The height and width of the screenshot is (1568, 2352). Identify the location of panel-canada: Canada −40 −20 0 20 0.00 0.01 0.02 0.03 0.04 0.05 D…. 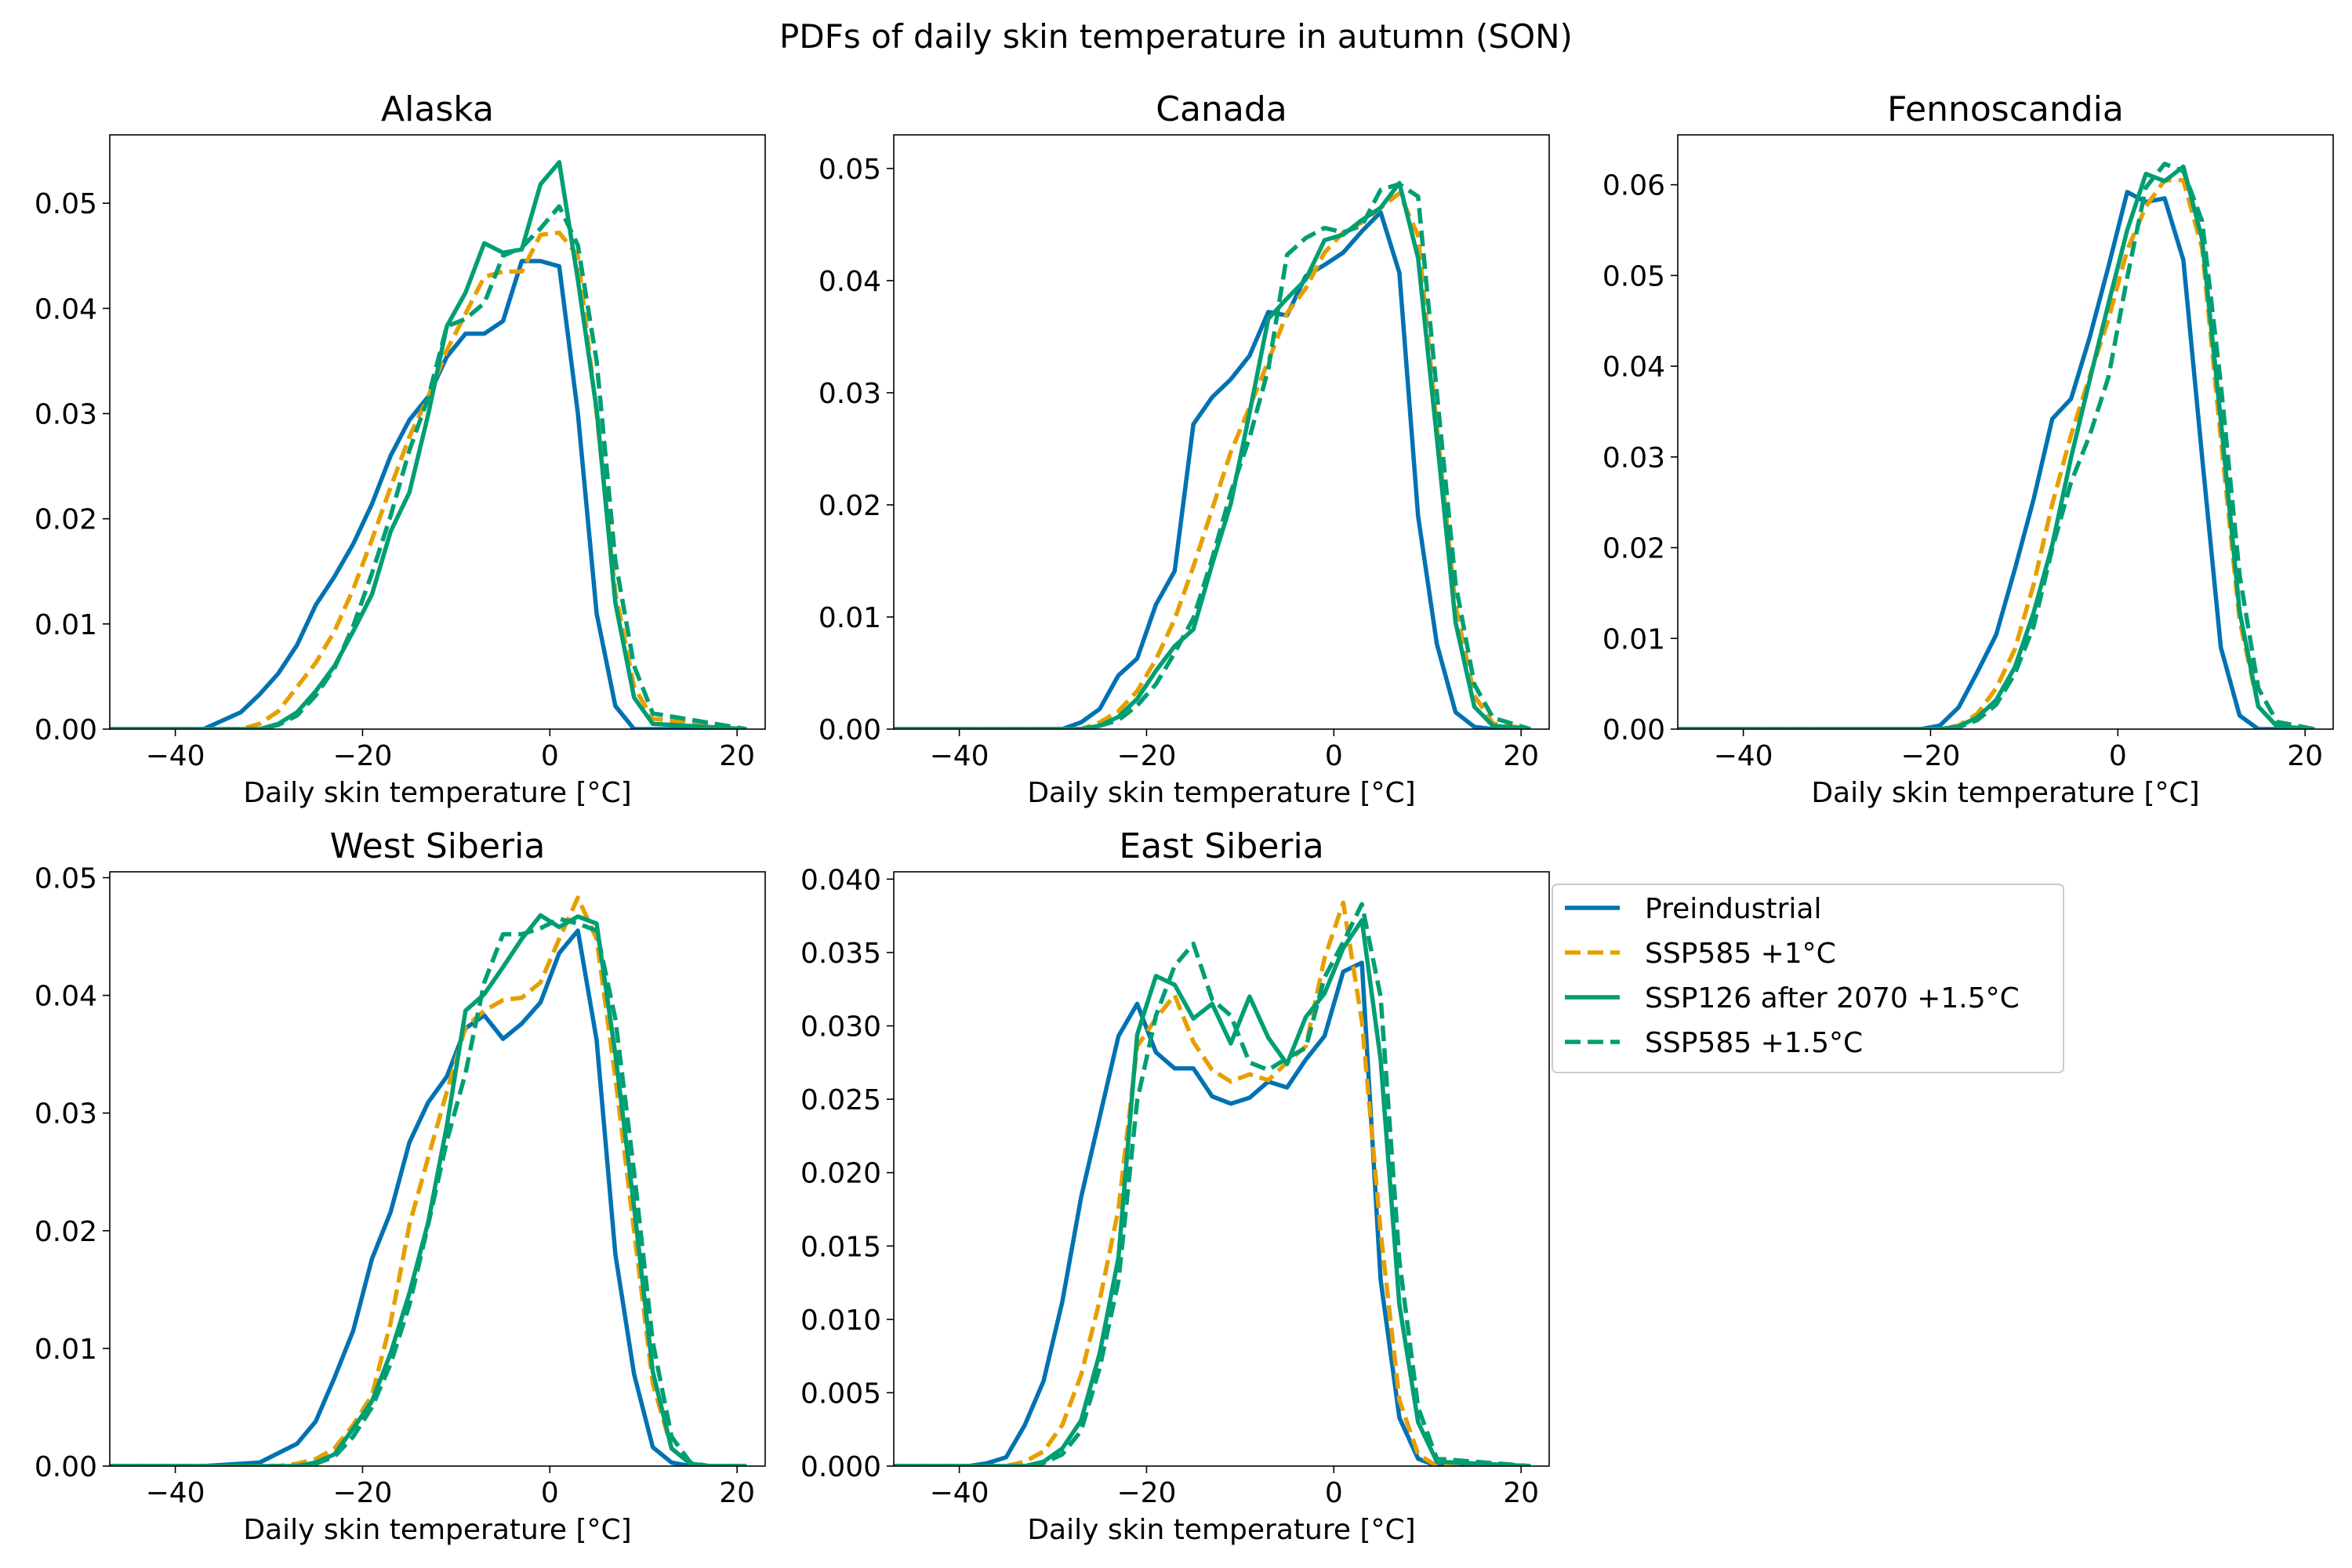
(1184, 449).